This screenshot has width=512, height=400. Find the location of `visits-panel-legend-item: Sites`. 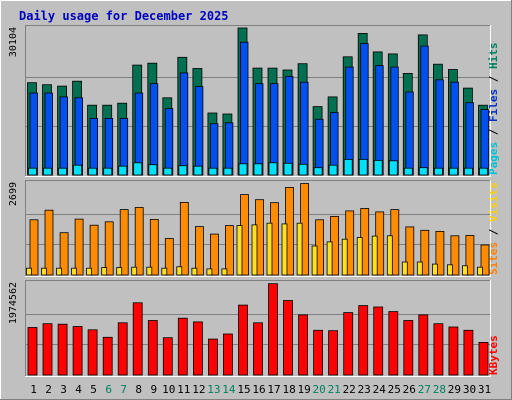

visits-panel-legend-item: Sites is located at coordinates (493, 258).